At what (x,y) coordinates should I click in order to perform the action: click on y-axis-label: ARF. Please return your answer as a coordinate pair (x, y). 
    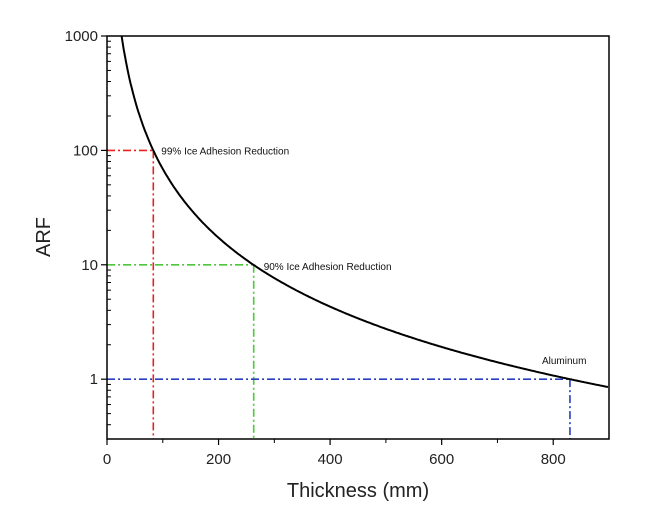
    Looking at the image, I should click on (44, 237).